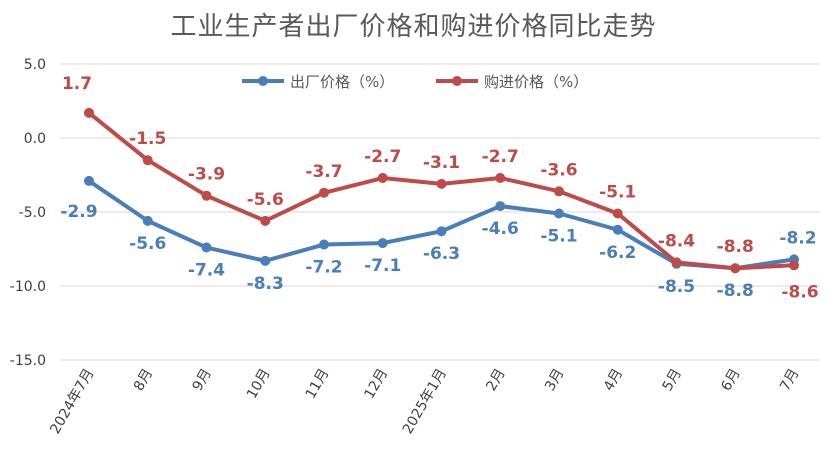 The height and width of the screenshot is (473, 827). What do you see at coordinates (415, 82) in the screenshot?
I see `legend: 出厂价格（%） 购进价格（%）` at bounding box center [415, 82].